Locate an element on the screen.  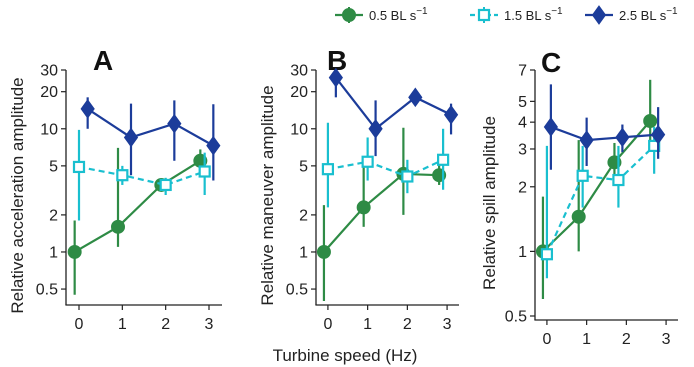
legend-item-navy: 2.5 BL s−1 is located at coordinates (631, 15).